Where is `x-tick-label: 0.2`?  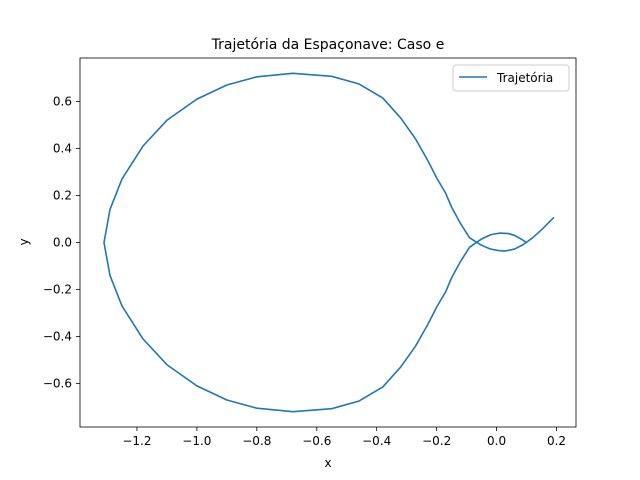
x-tick-label: 0.2 is located at coordinates (556, 441).